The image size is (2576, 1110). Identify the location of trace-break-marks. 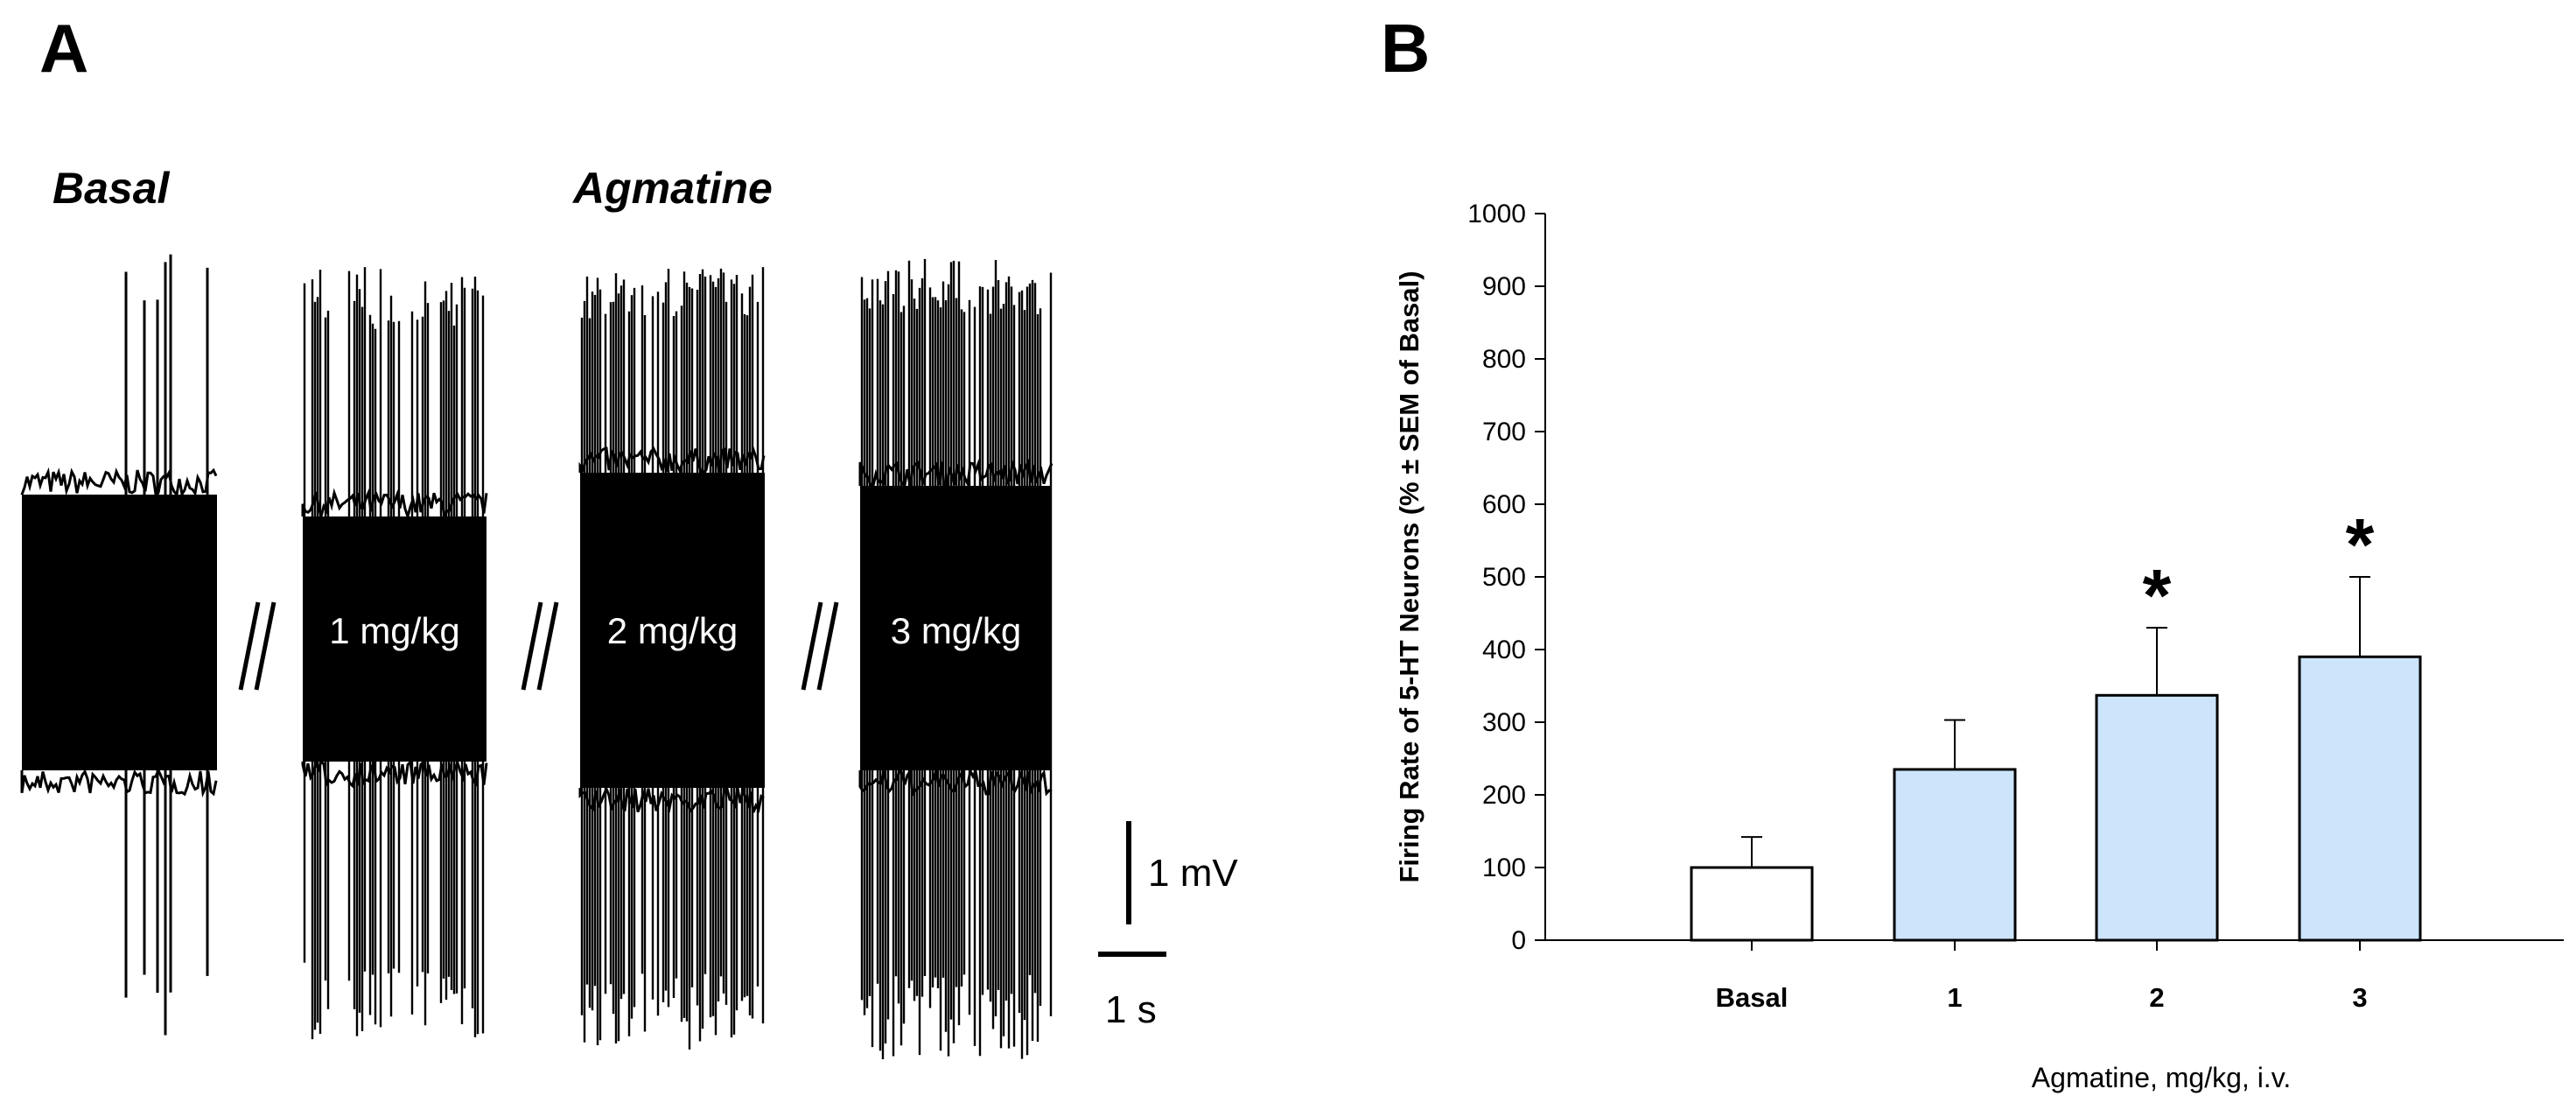
(538, 646).